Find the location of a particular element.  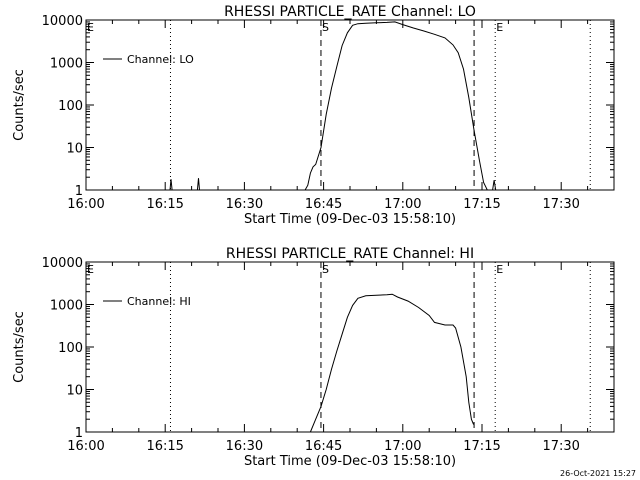

legend-label: Channel: HI is located at coordinates (159, 301).